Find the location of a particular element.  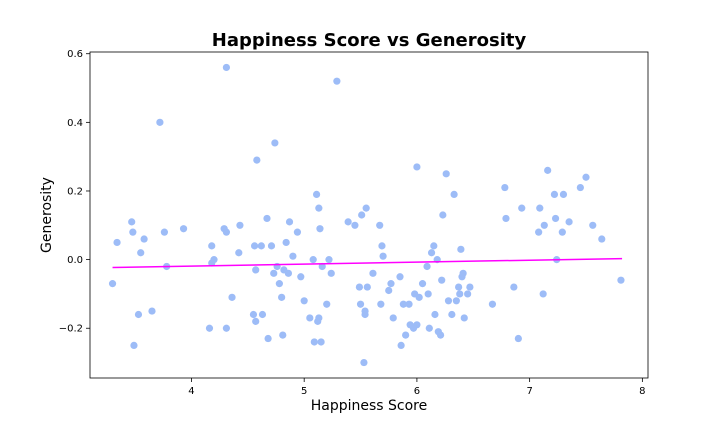

y-tick-label: 0.2 is located at coordinates (75, 191).